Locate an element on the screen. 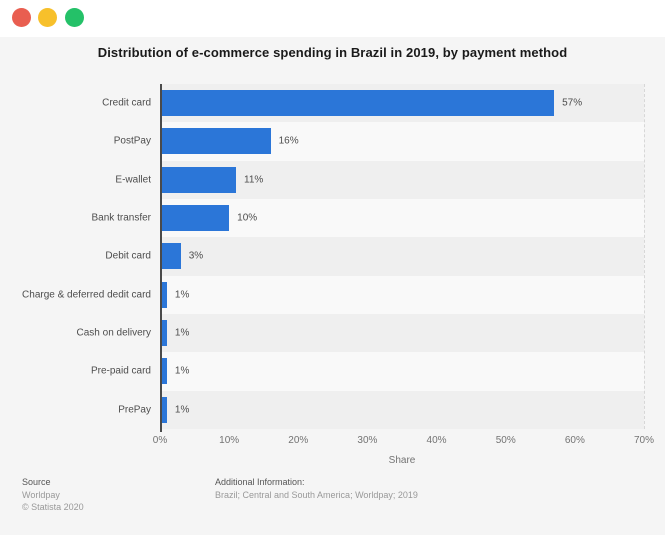  value-label: 11% is located at coordinates (254, 180).